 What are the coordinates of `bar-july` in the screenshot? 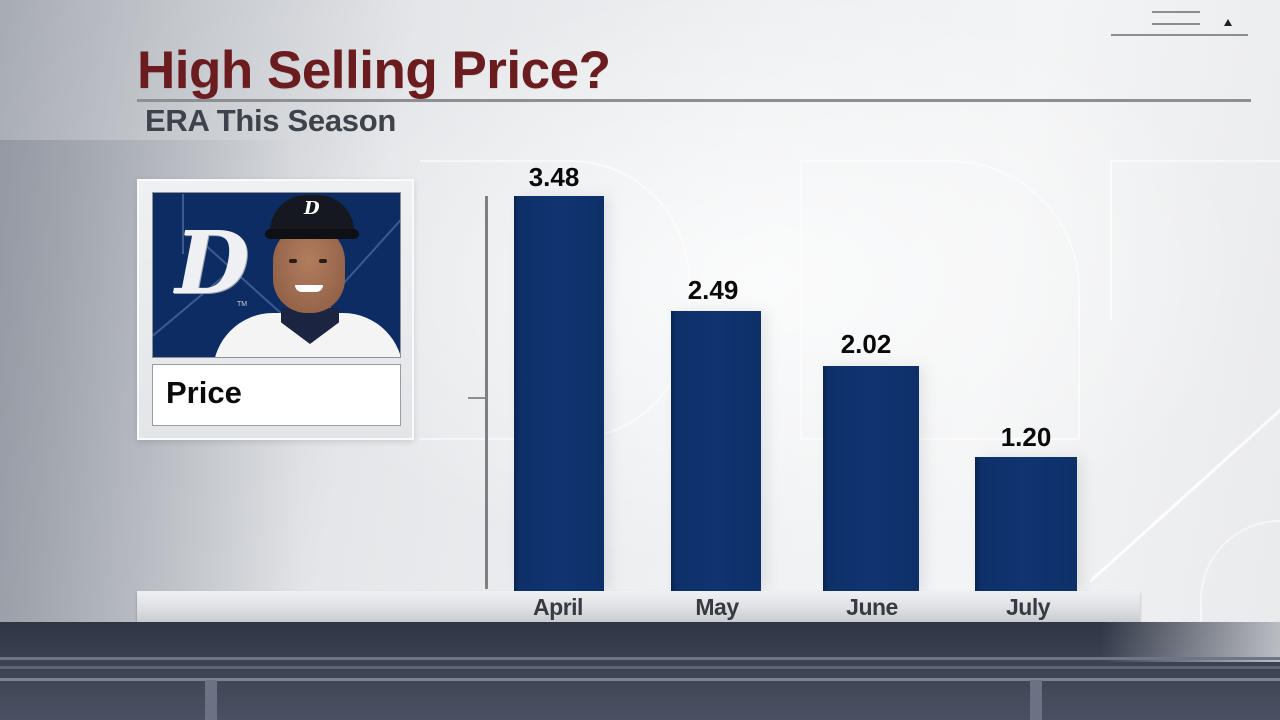 It's located at (1026, 524).